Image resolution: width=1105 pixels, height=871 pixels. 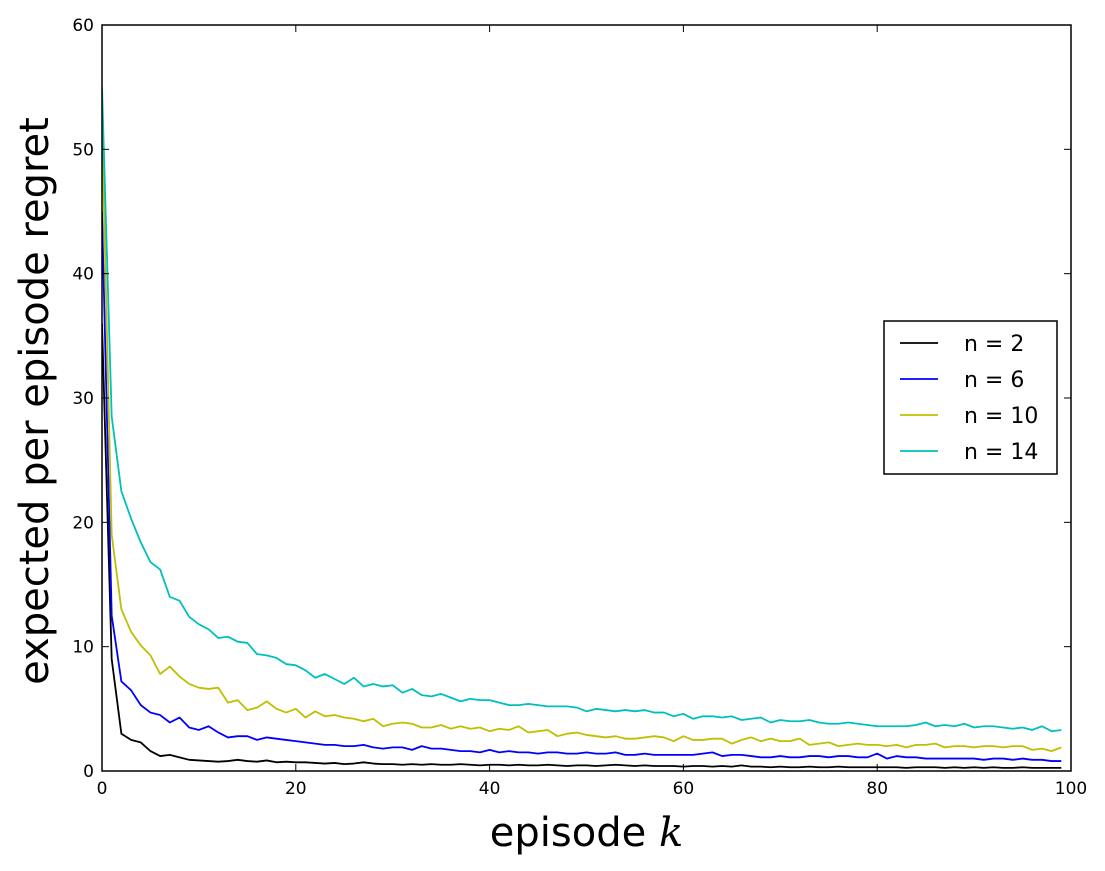 I want to click on legend-label: n = 10, so click(x=1001, y=416).